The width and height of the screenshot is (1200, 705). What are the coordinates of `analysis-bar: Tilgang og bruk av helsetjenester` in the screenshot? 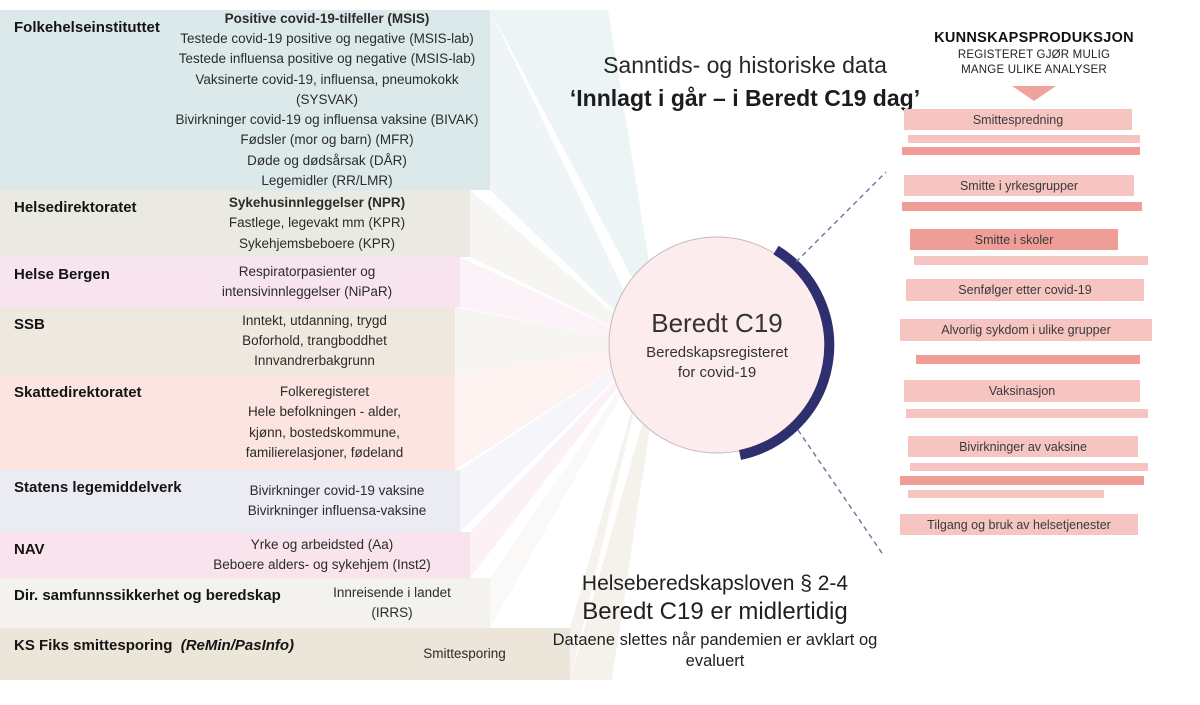 It's located at (1019, 524).